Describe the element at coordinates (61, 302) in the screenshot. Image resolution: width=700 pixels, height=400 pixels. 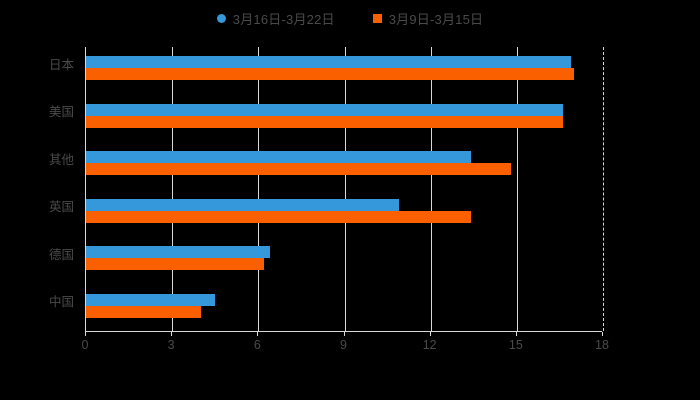
I see `y-tick-label-5: 中国` at that location.